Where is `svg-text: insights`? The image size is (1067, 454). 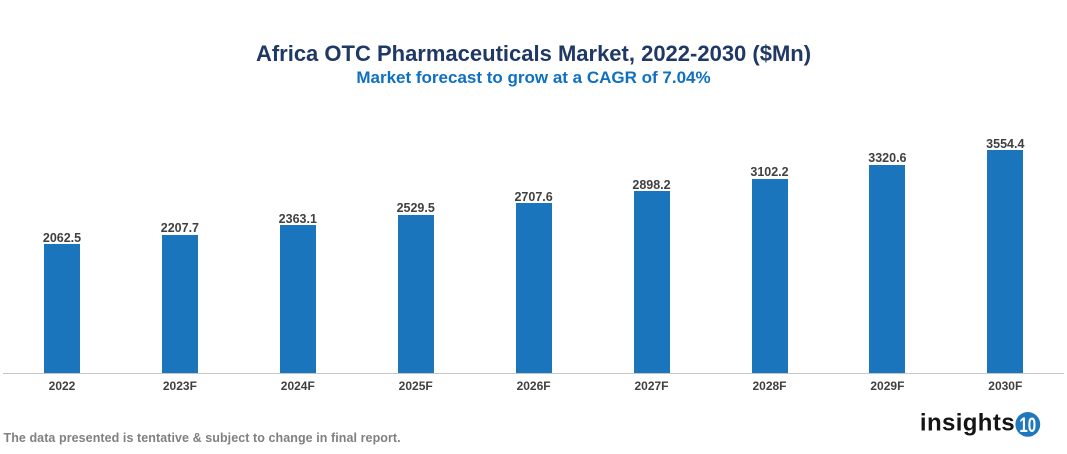
svg-text: insights is located at coordinates (967, 423).